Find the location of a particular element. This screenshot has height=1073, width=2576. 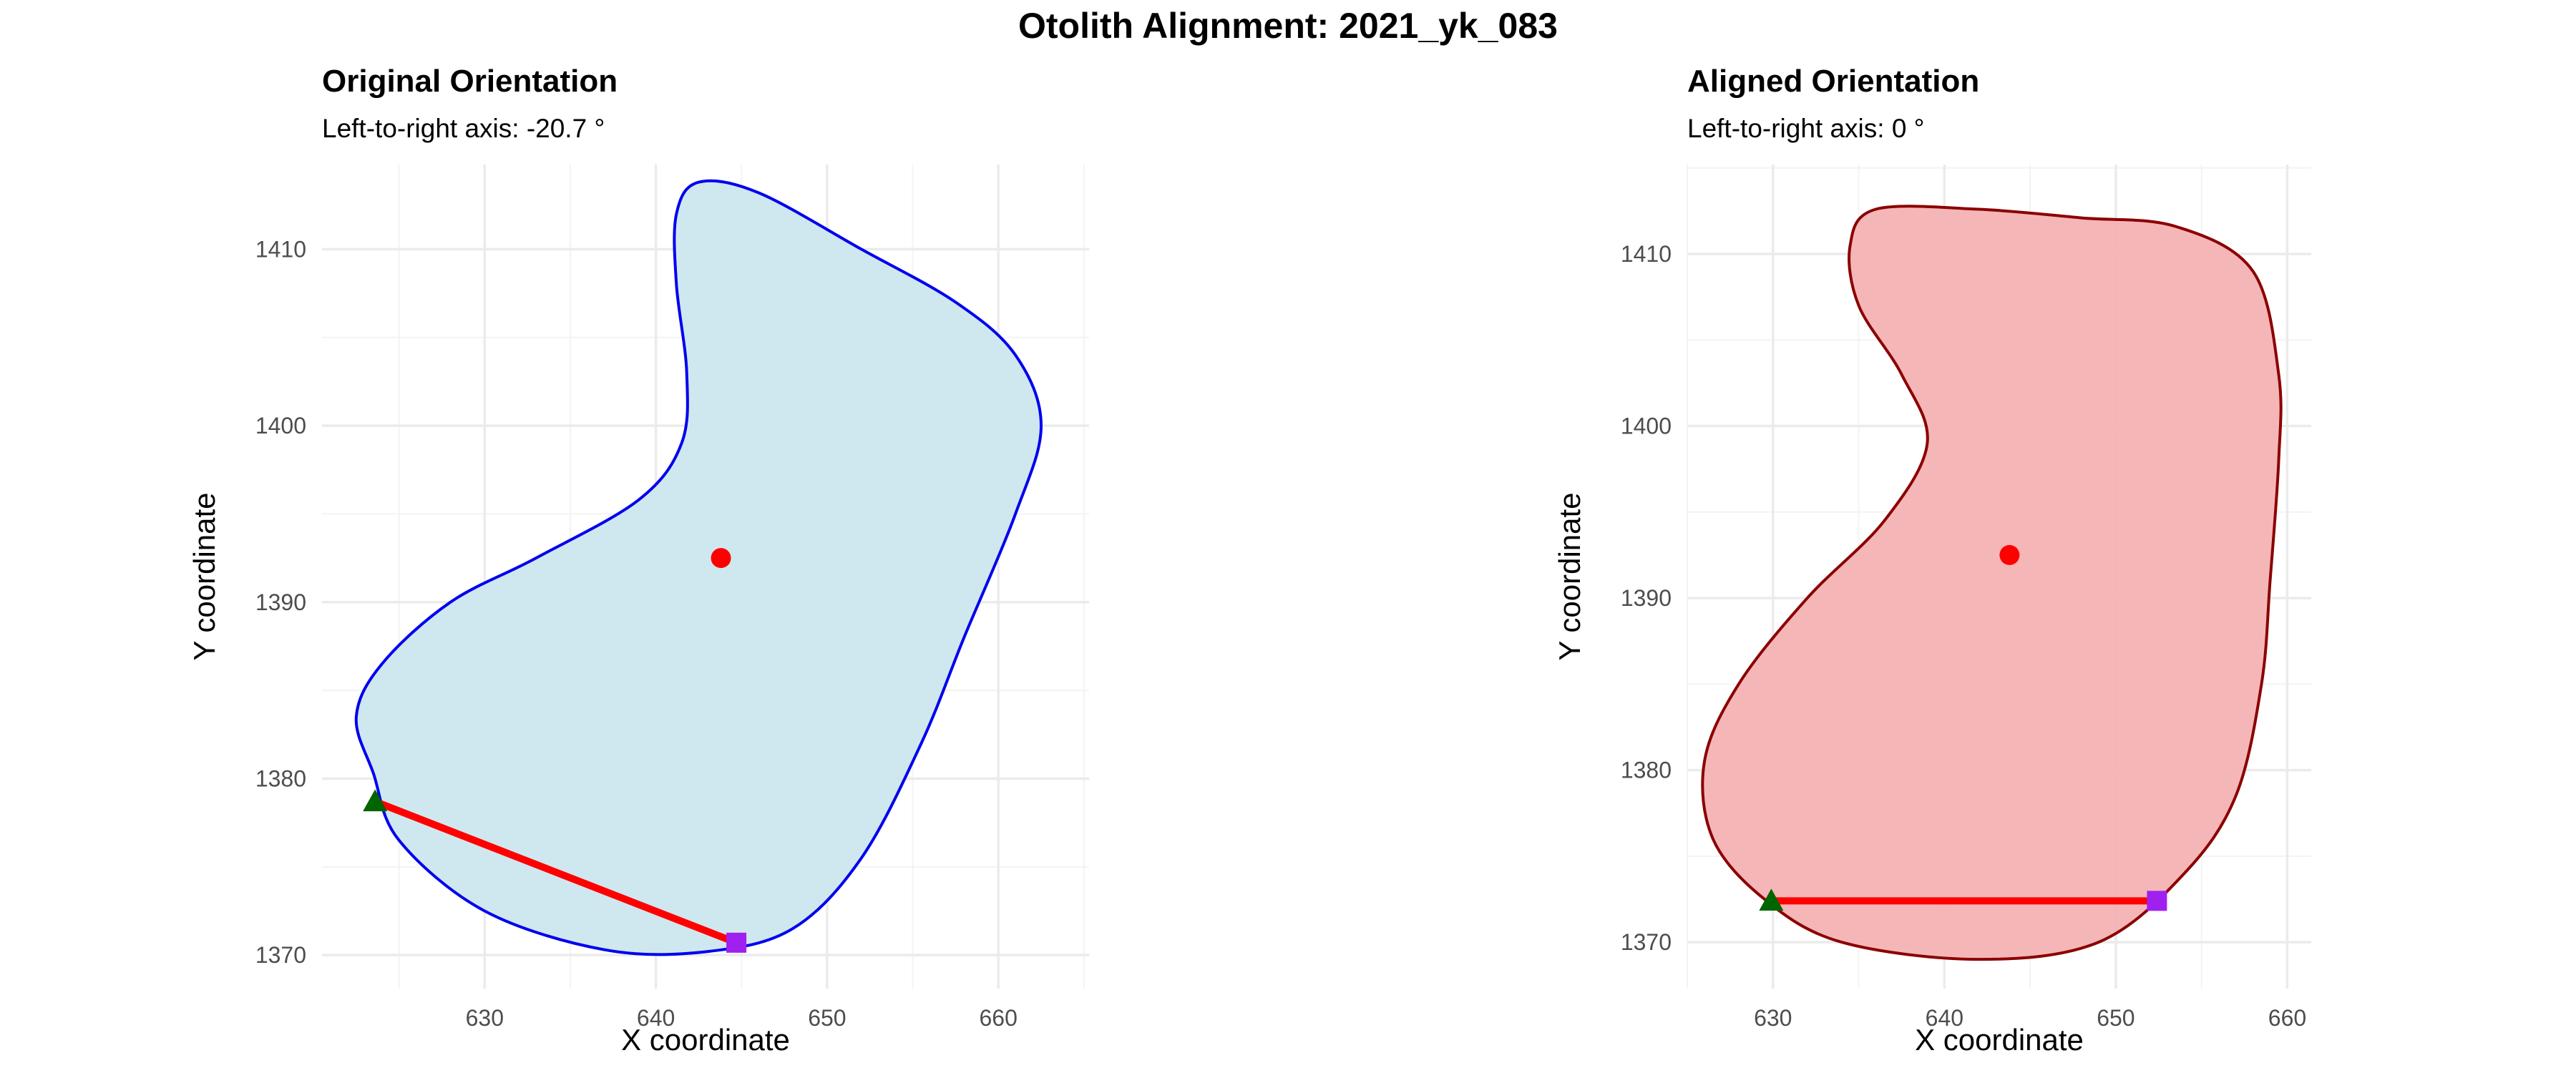

panel-title: Original Orientation is located at coordinates (470, 81).